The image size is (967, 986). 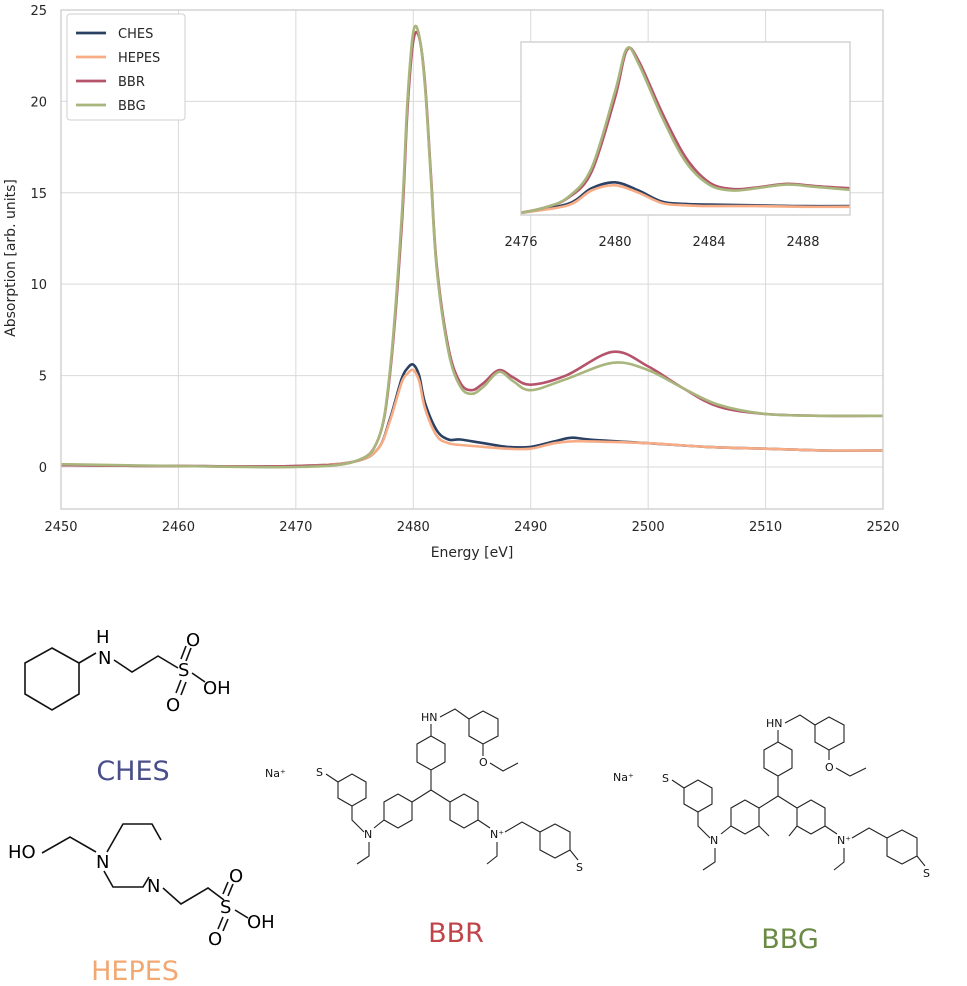 I want to click on bbr-ring-right, so click(x=464, y=811).